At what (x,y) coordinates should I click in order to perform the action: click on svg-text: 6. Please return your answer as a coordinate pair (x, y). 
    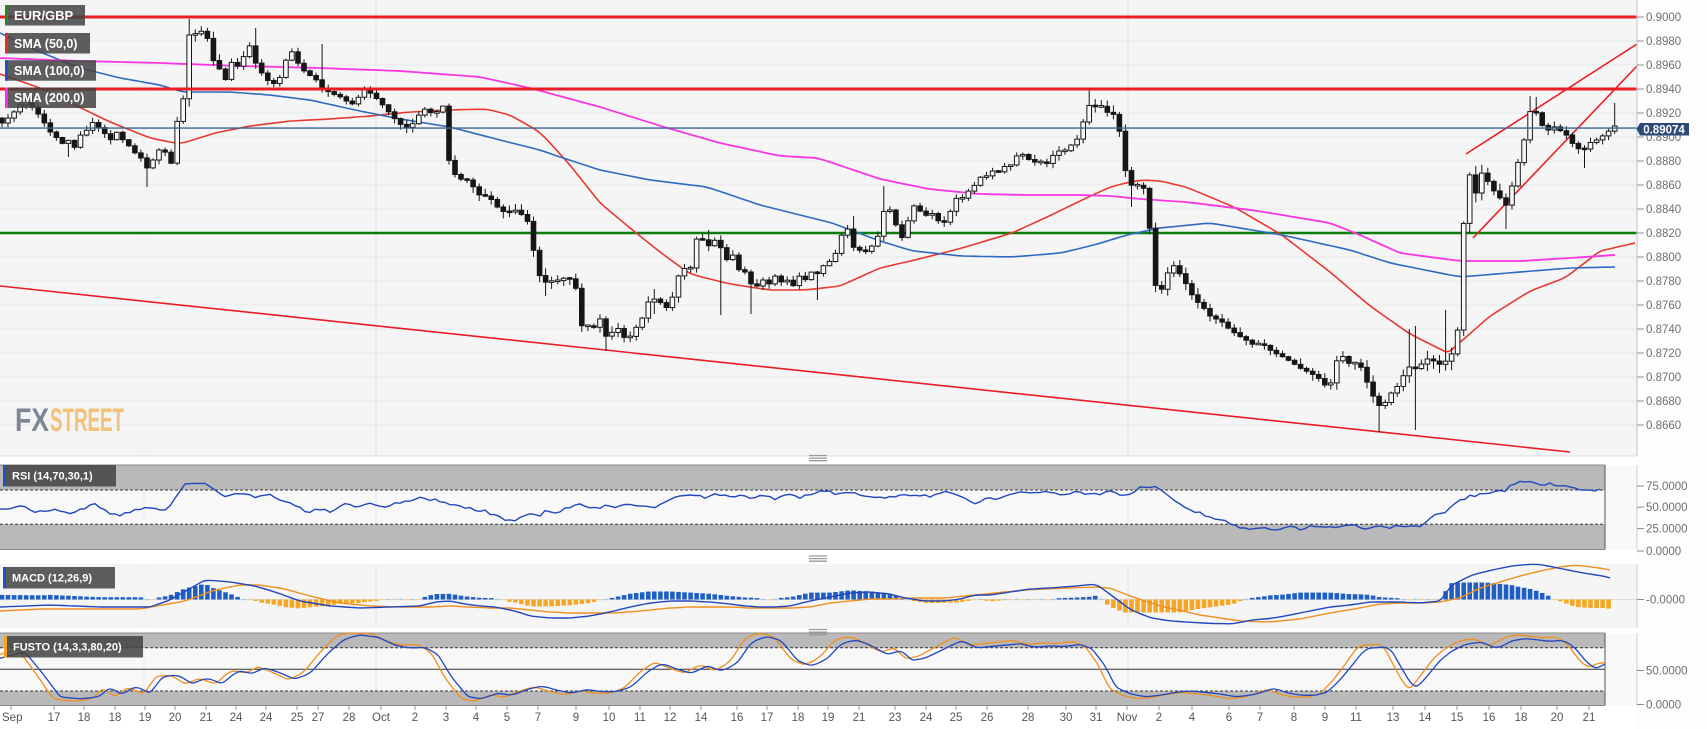
    Looking at the image, I should click on (1229, 718).